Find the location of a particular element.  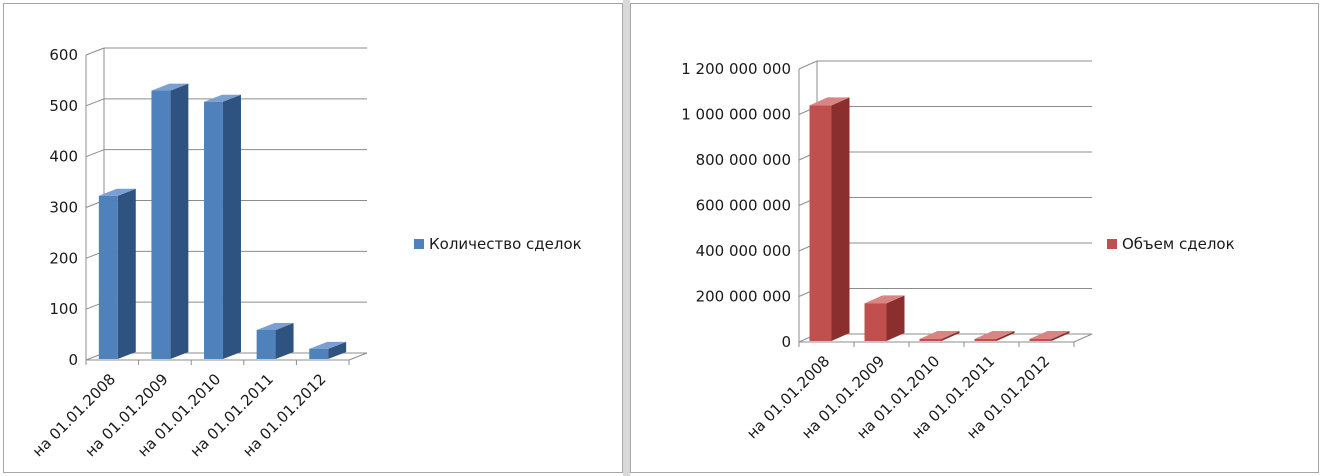

y-tick-label: 500 is located at coordinates (63, 106).